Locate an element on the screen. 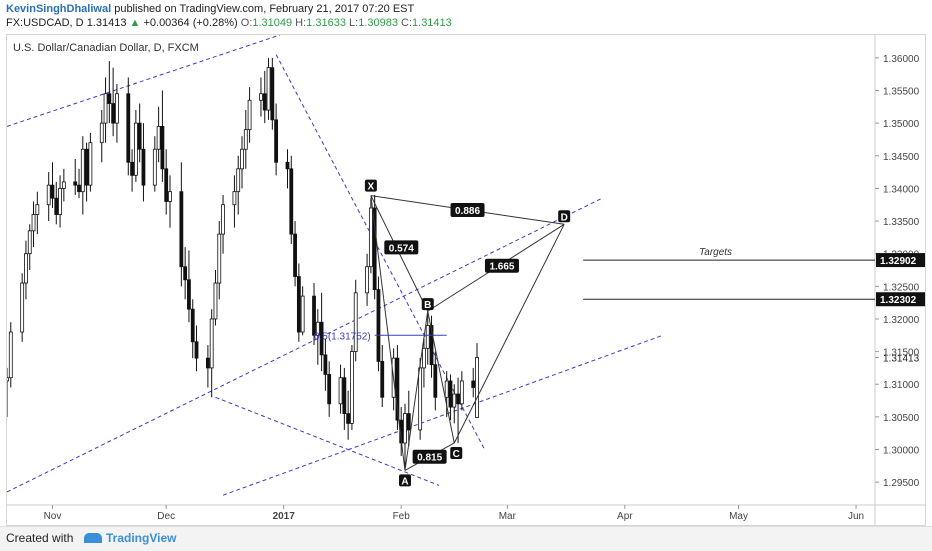 This screenshot has height=551, width=932. symbol-label: FX:USDCAD, D is located at coordinates (45, 23).